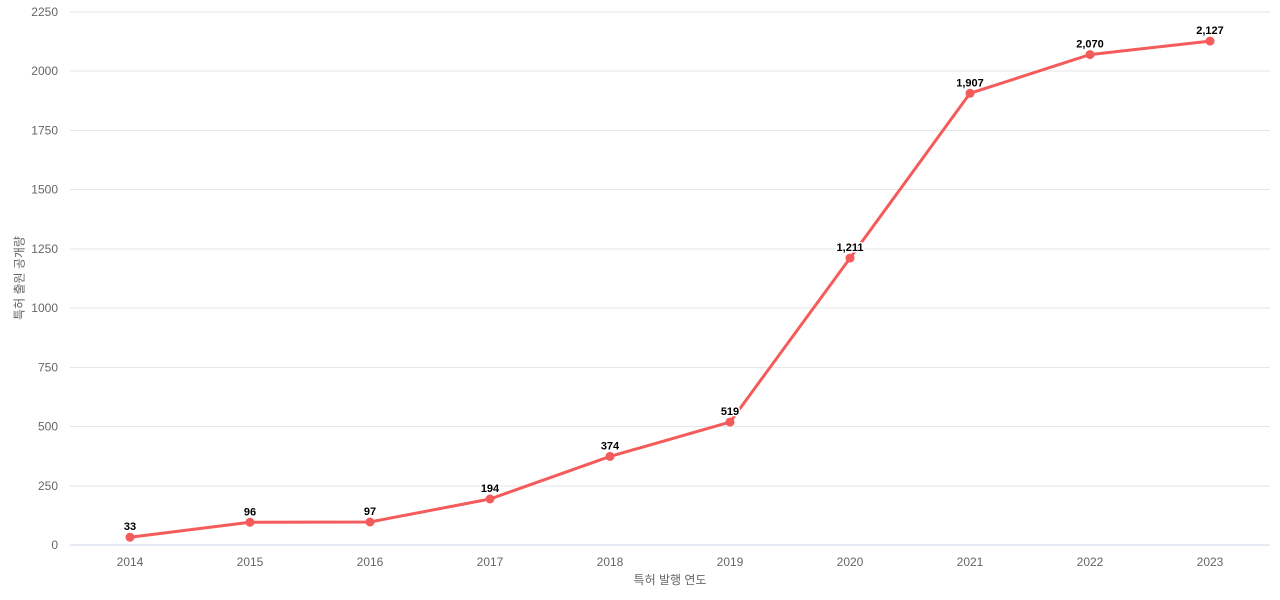 Image resolution: width=1280 pixels, height=600 pixels. Describe the element at coordinates (490, 562) in the screenshot. I see `x-tick-label: 2017` at that location.